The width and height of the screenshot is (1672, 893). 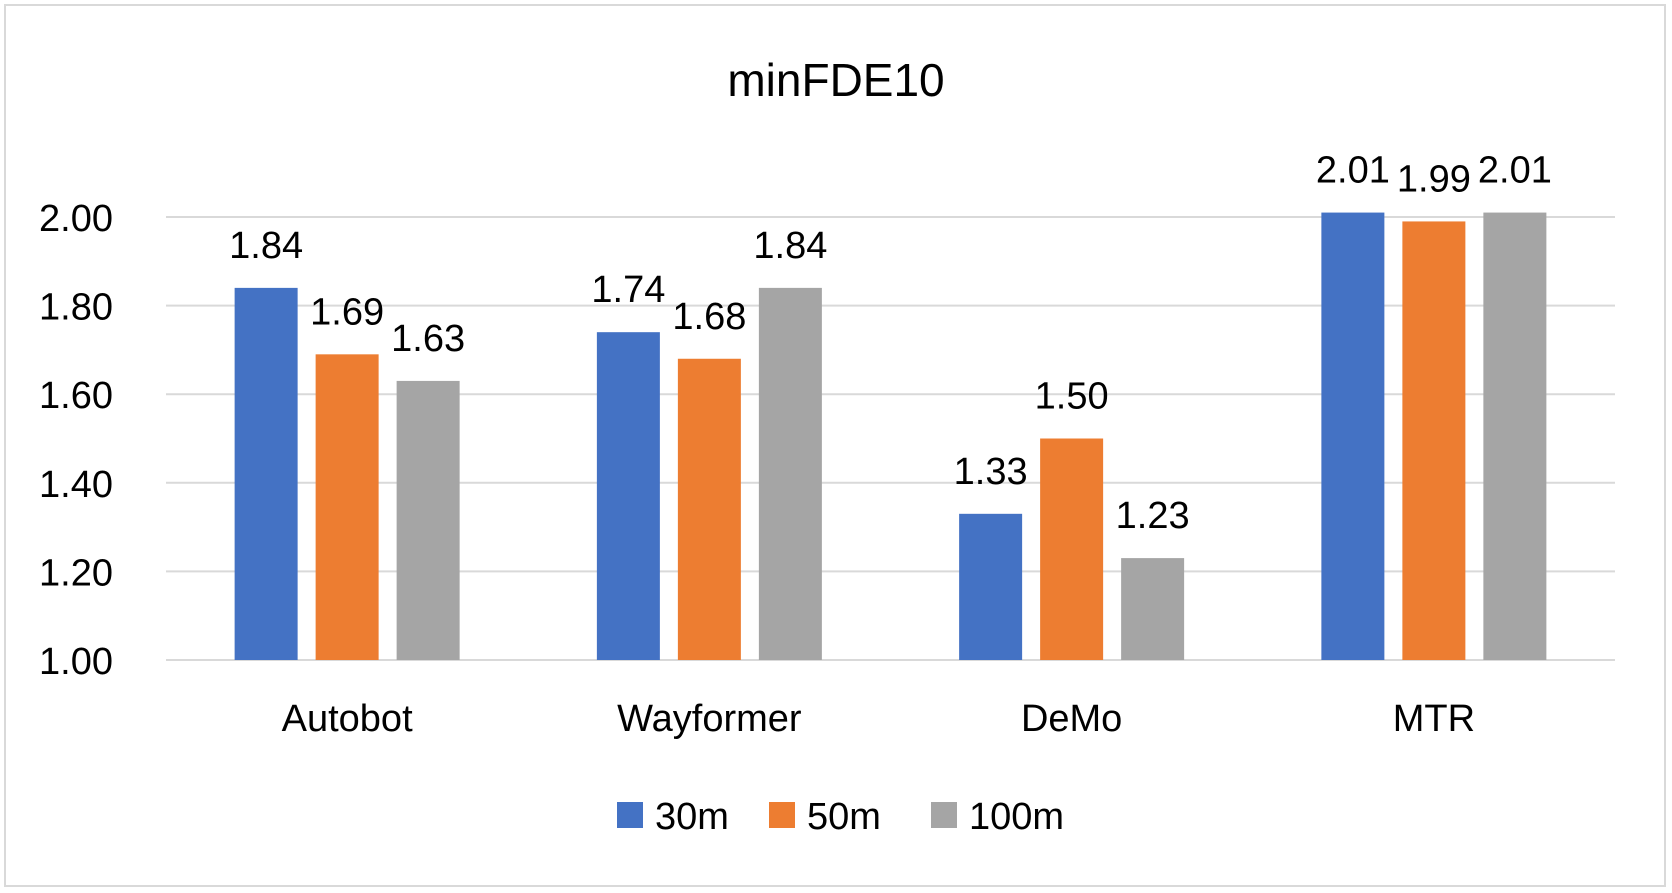 What do you see at coordinates (76, 440) in the screenshot?
I see `y-axis-ticks: 1.00 1.20 1.40 1.60 1.80 2.00` at bounding box center [76, 440].